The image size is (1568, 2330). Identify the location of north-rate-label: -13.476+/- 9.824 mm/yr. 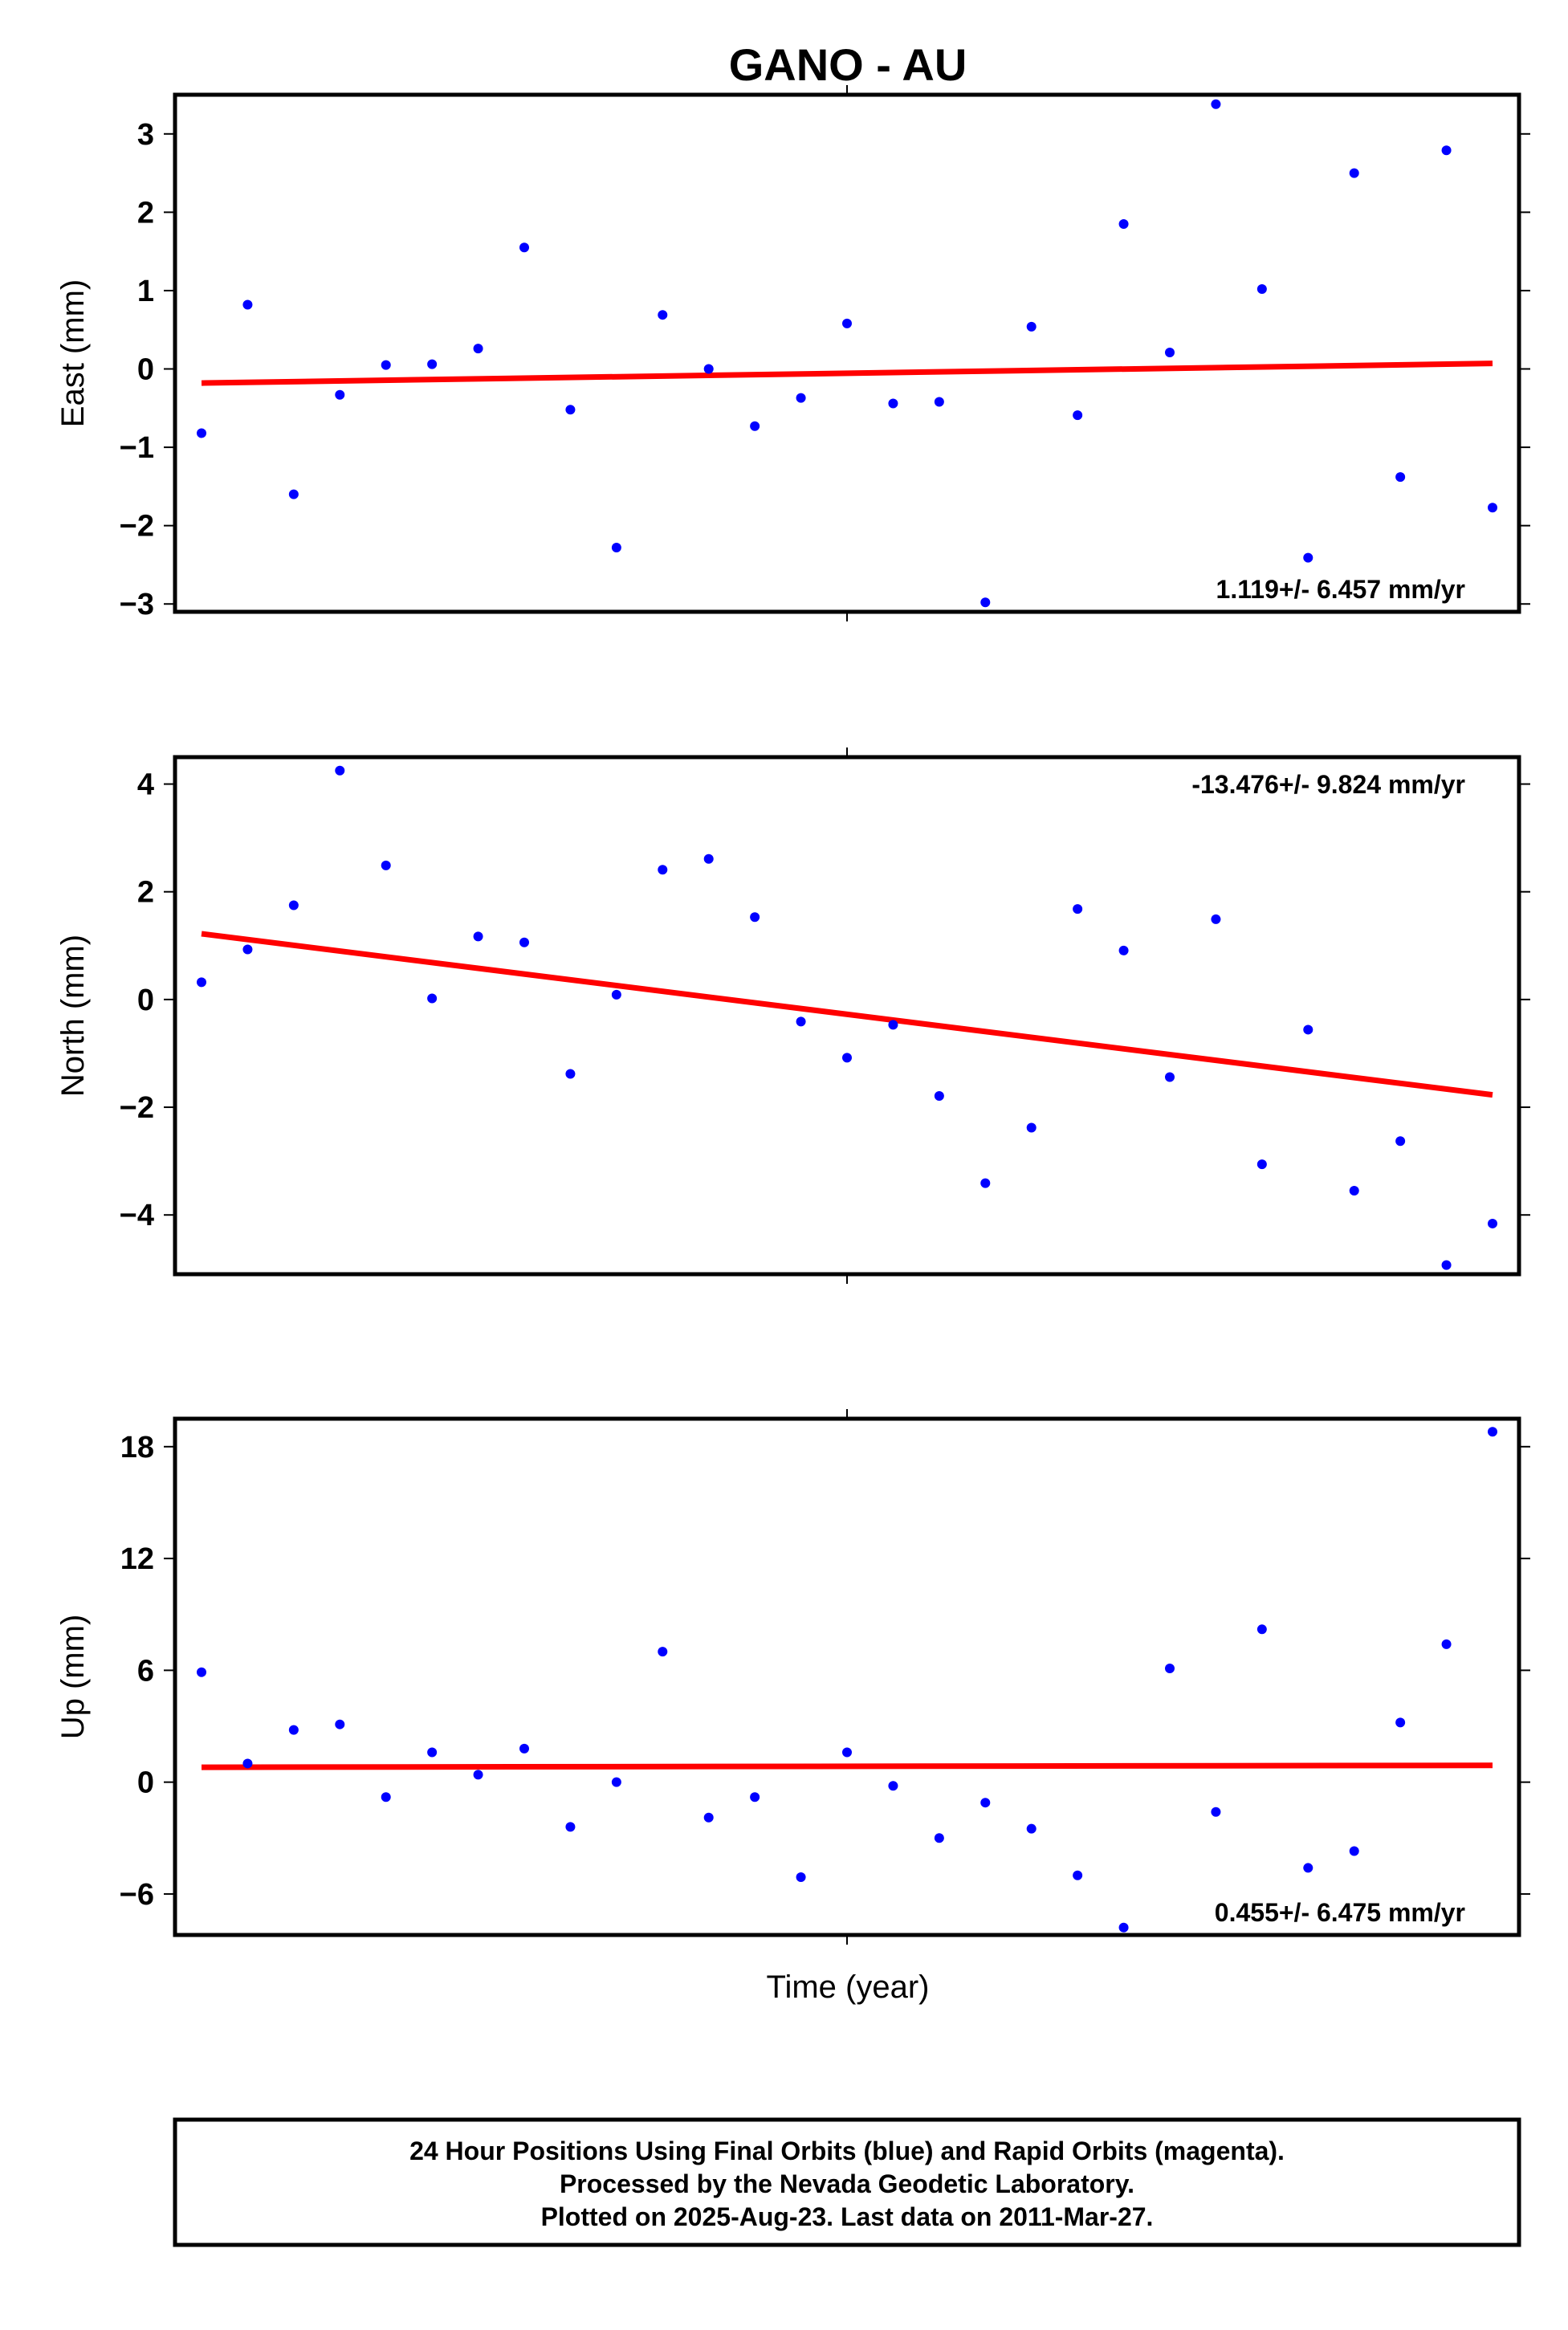
(1328, 784).